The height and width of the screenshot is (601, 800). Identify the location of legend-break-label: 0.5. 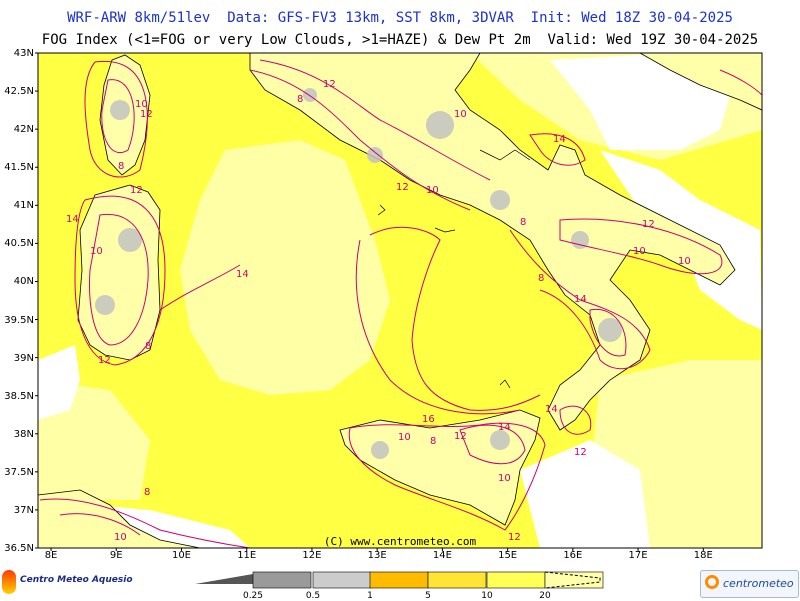
(313, 596).